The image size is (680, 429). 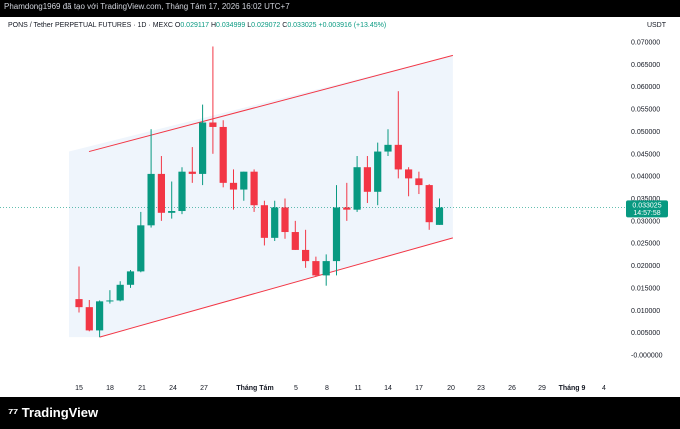 What do you see at coordinates (572, 388) in the screenshot?
I see `x-tick-label: Tháng 9` at bounding box center [572, 388].